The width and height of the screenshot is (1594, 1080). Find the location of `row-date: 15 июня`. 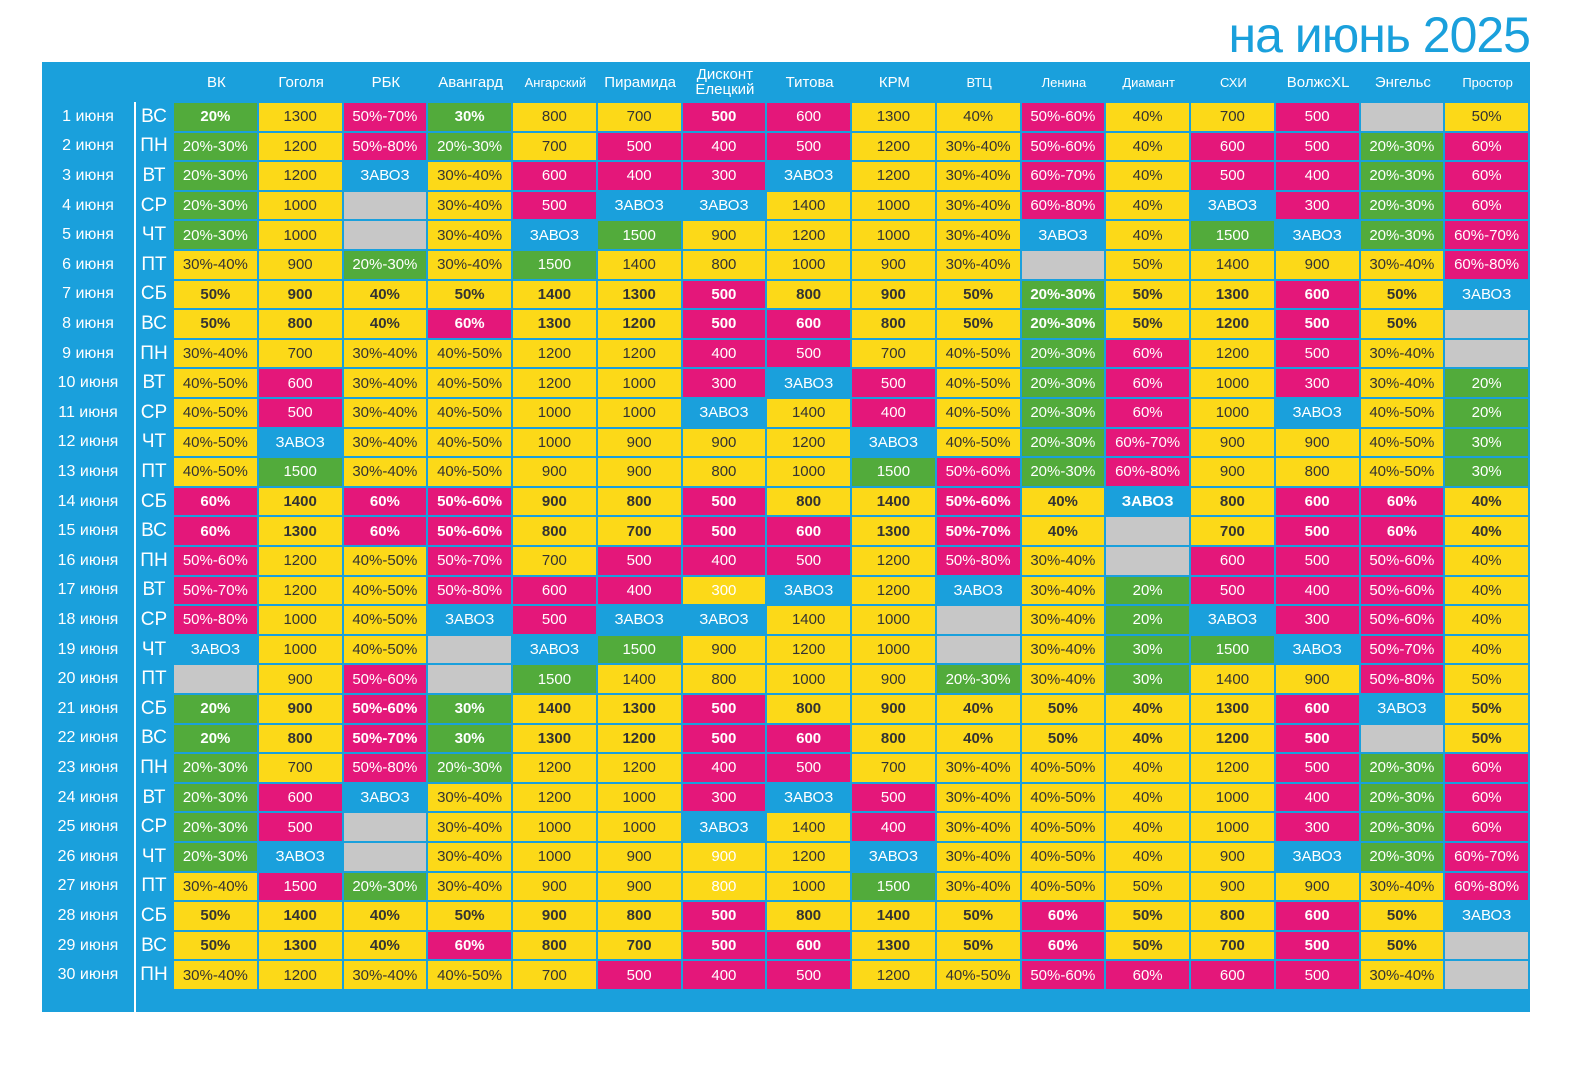

row-date: 15 июня is located at coordinates (88, 531).